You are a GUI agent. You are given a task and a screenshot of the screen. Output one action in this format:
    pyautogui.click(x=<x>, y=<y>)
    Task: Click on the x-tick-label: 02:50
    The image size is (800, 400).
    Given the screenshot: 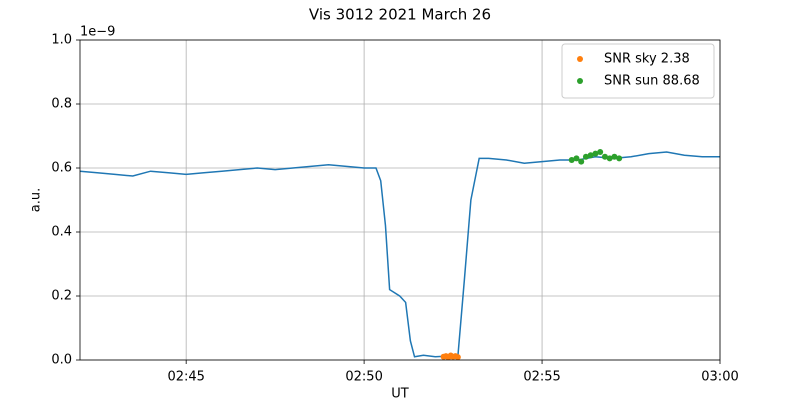 What is the action you would take?
    pyautogui.click(x=363, y=377)
    